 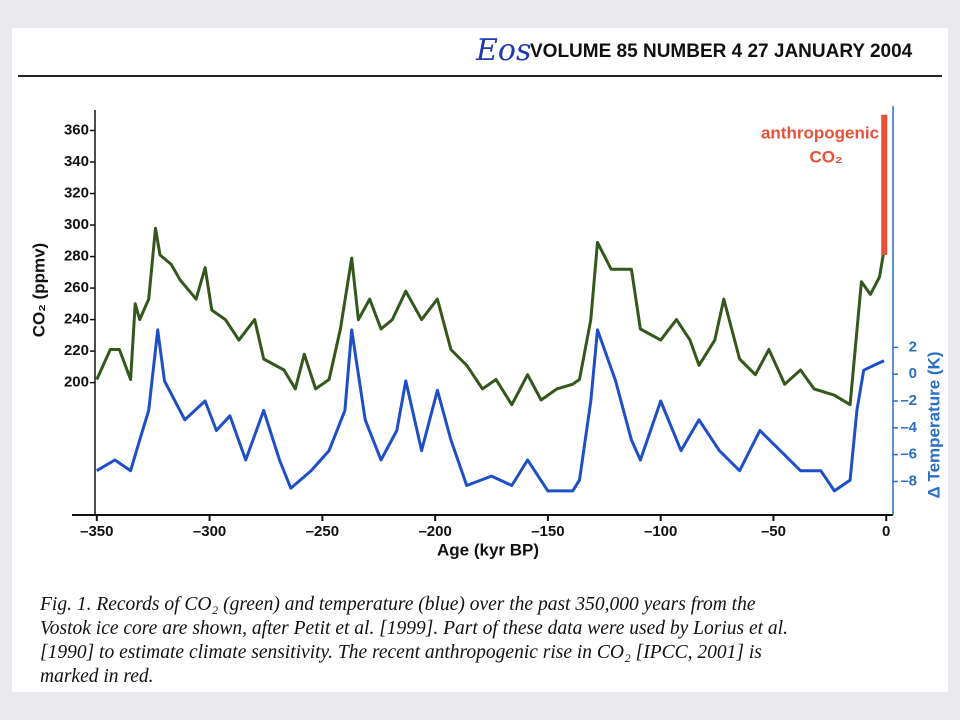 What do you see at coordinates (76, 382) in the screenshot?
I see `y-tick-label: 200` at bounding box center [76, 382].